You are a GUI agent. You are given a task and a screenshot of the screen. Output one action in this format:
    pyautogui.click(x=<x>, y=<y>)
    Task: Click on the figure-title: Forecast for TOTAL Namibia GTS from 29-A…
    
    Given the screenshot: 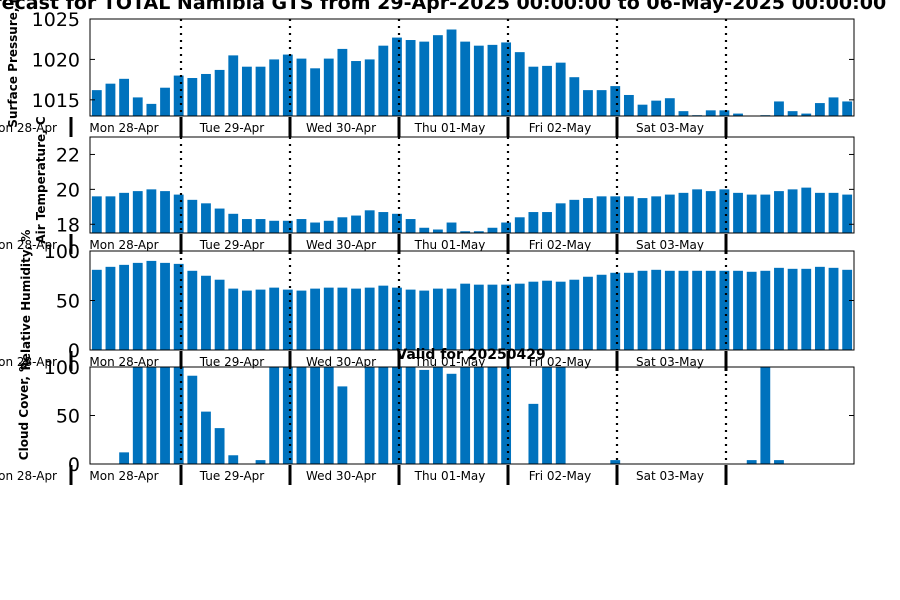 What is the action you would take?
    pyautogui.click(x=443, y=7)
    